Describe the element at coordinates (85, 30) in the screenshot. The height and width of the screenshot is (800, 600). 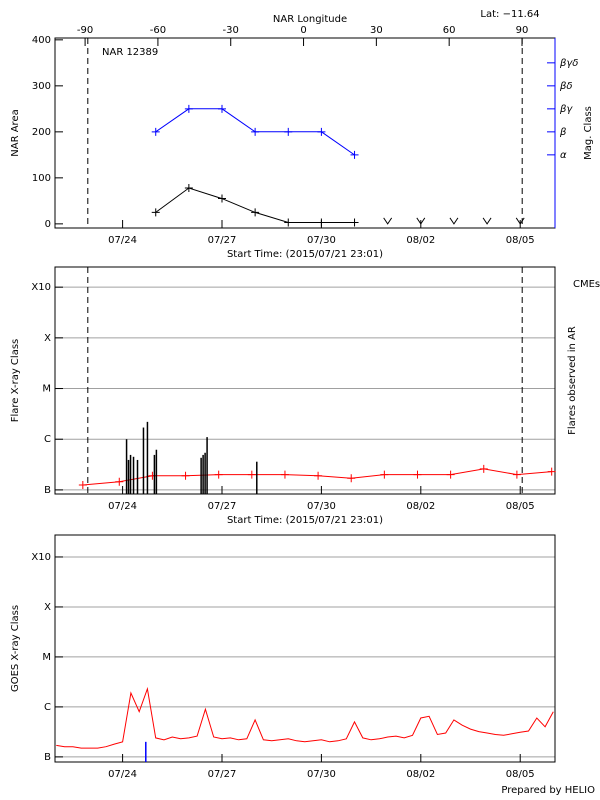
I see `x2-tick-label: -90` at that location.